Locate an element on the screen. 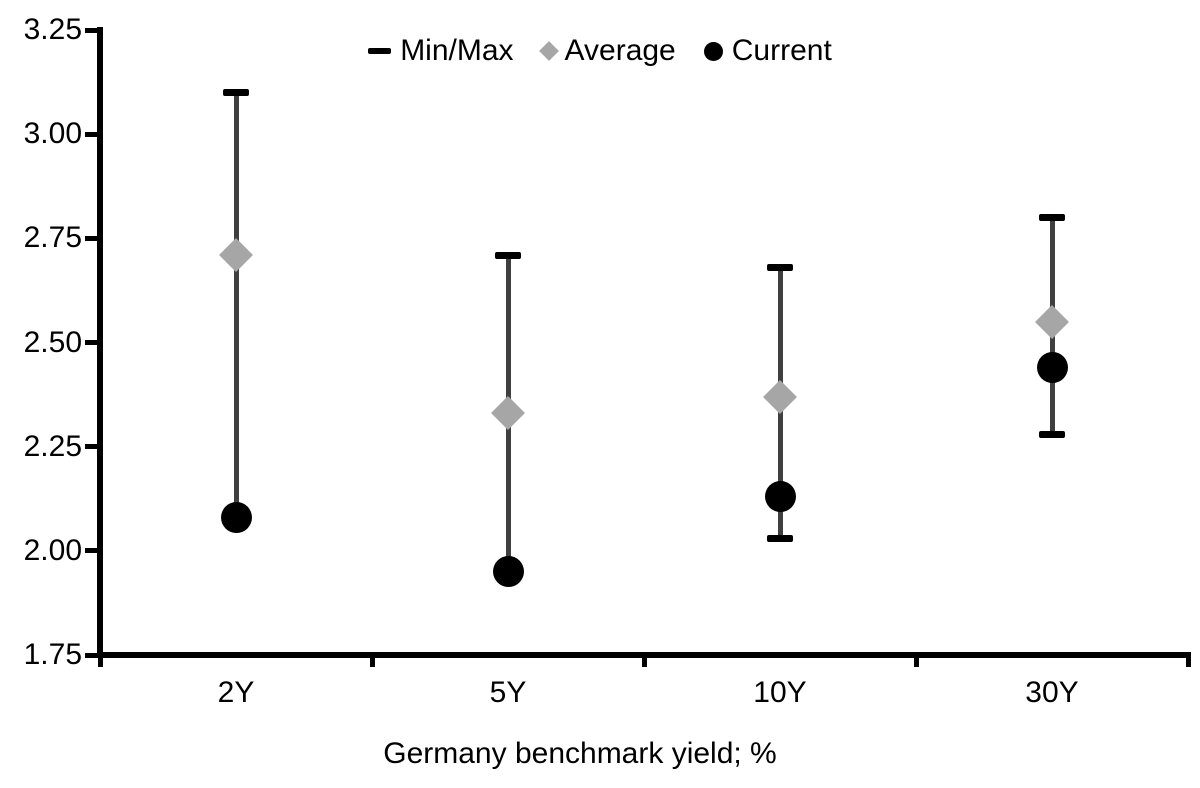 The width and height of the screenshot is (1200, 788). x-axis-title: Germany benchmark yield; % is located at coordinates (580, 753).